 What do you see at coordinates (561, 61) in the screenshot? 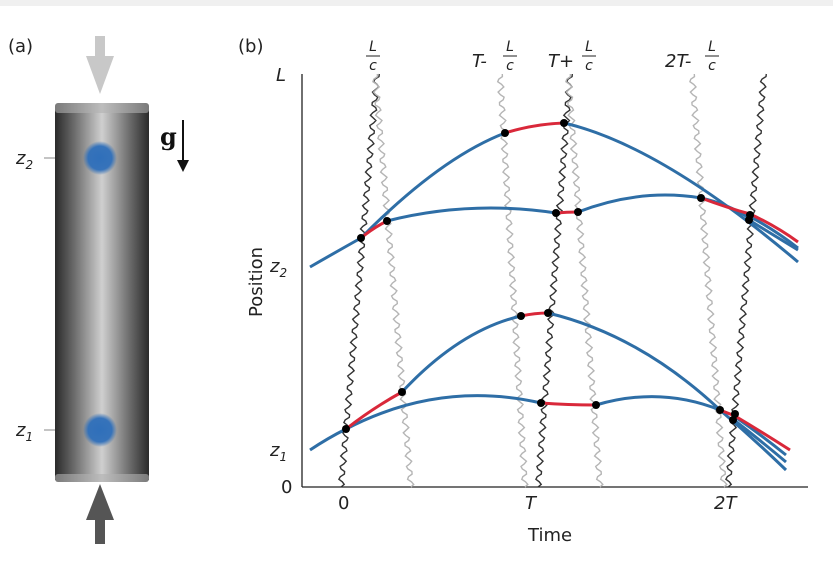
I see `svg-text: T+` at bounding box center [561, 61].